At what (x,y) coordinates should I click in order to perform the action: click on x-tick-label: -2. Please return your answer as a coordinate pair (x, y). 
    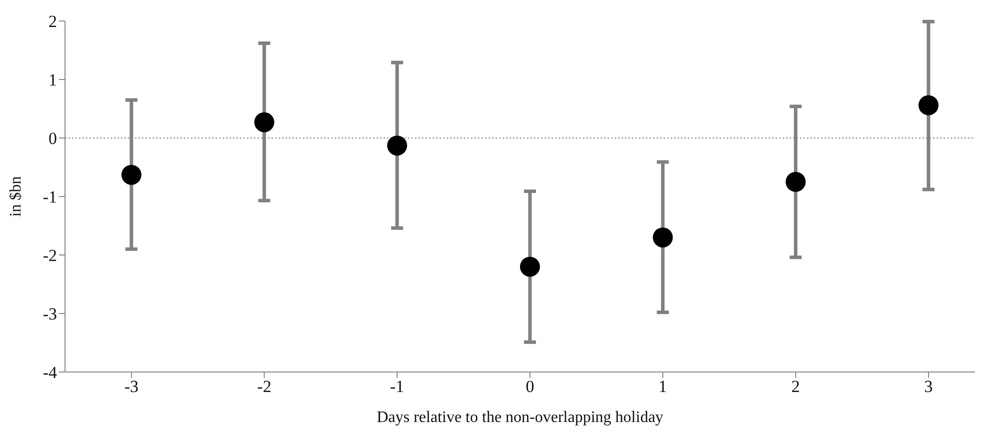
    Looking at the image, I should click on (264, 386).